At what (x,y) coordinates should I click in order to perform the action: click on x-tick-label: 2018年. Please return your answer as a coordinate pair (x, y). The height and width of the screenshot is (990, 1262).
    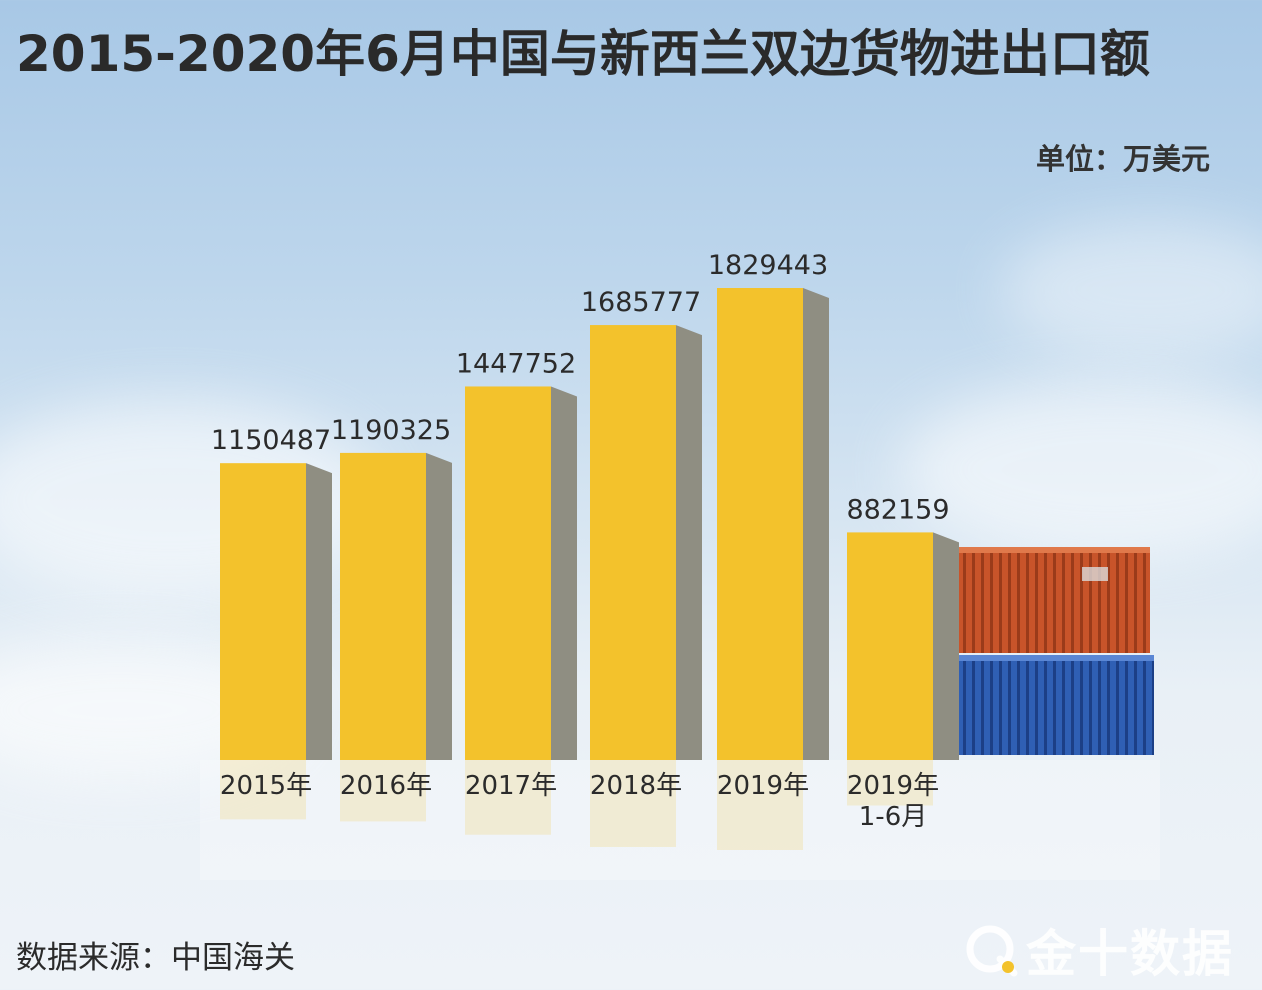
    Looking at the image, I should click on (636, 786).